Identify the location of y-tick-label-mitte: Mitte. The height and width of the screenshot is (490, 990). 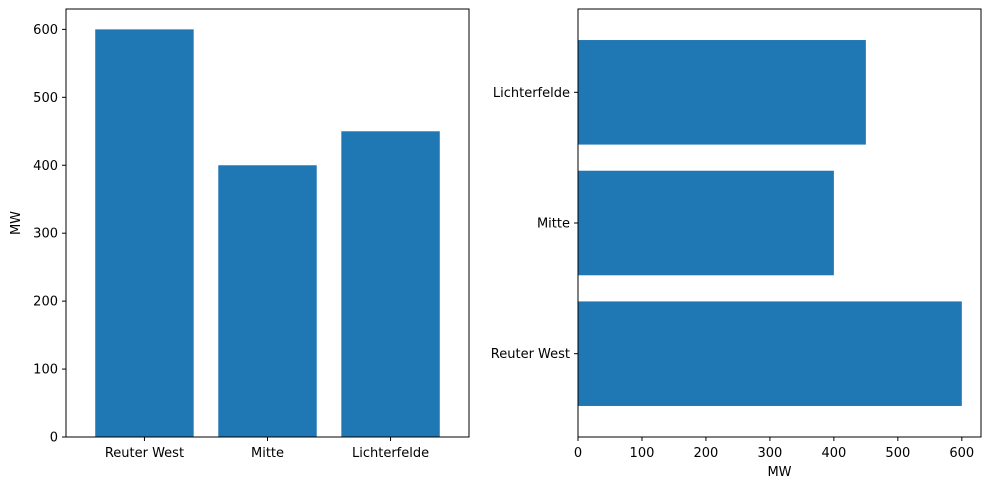
(553, 224).